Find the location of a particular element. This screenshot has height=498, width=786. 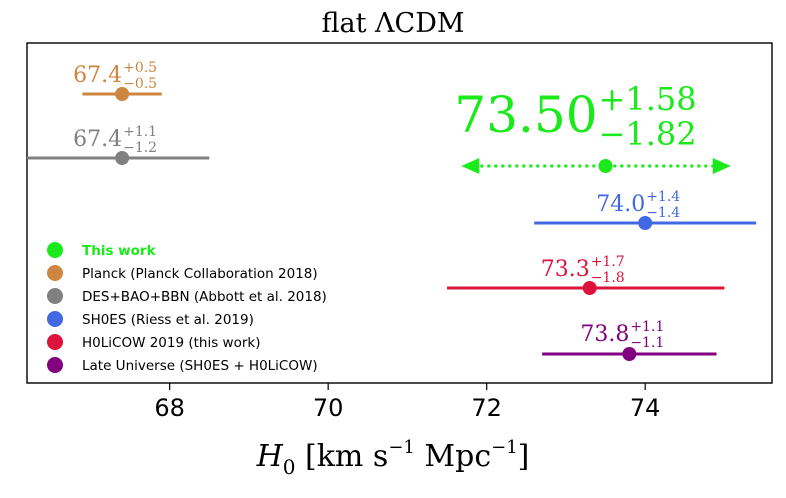

series-5: 73.8 +1.1−1.1 is located at coordinates (629, 340).